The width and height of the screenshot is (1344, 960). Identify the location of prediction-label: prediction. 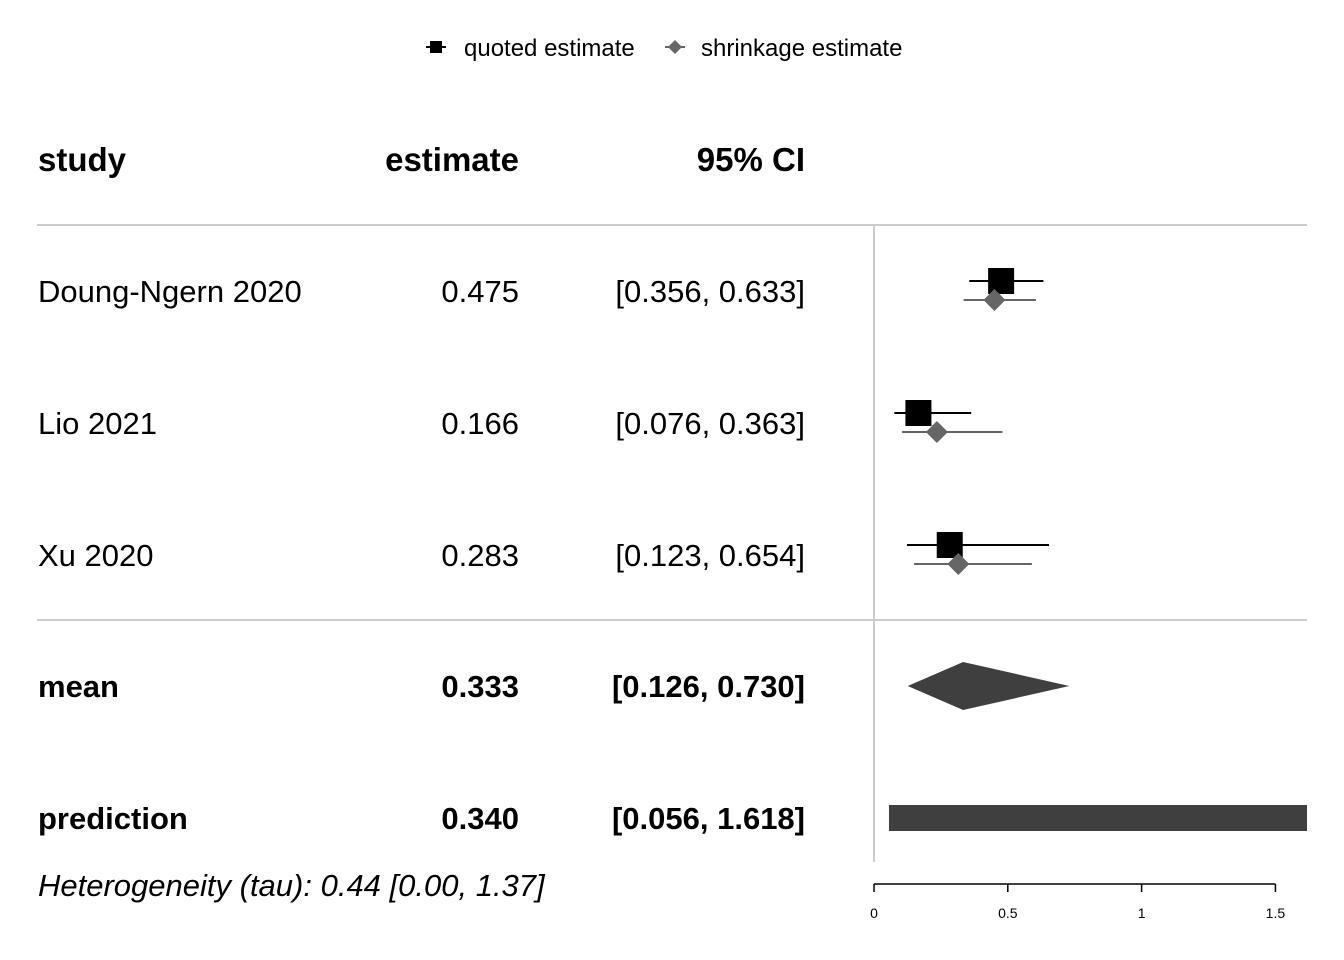
(113, 818).